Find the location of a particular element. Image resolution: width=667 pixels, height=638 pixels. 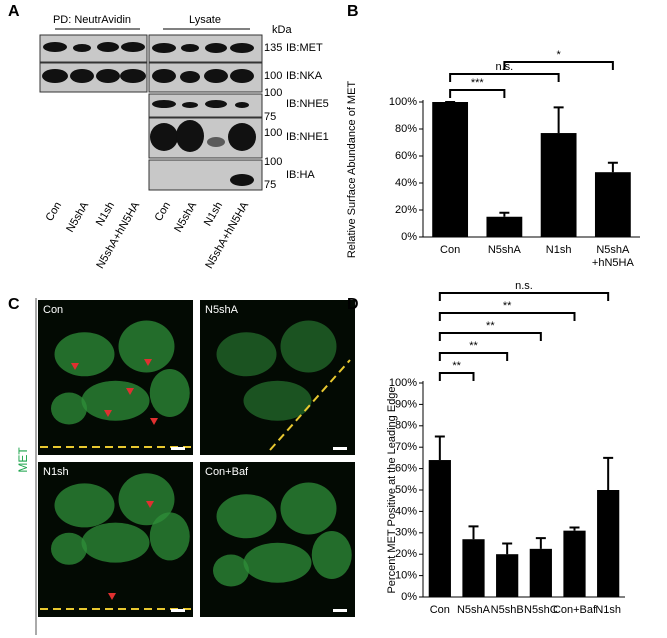

kda-marker: 135 is located at coordinates (273, 48).